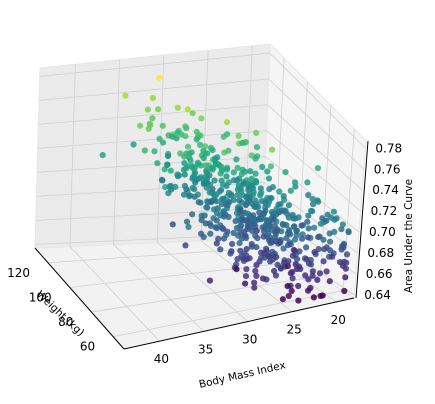 This screenshot has width=435, height=404. What do you see at coordinates (239, 323) in the screenshot?
I see `x-axis-line` at bounding box center [239, 323].